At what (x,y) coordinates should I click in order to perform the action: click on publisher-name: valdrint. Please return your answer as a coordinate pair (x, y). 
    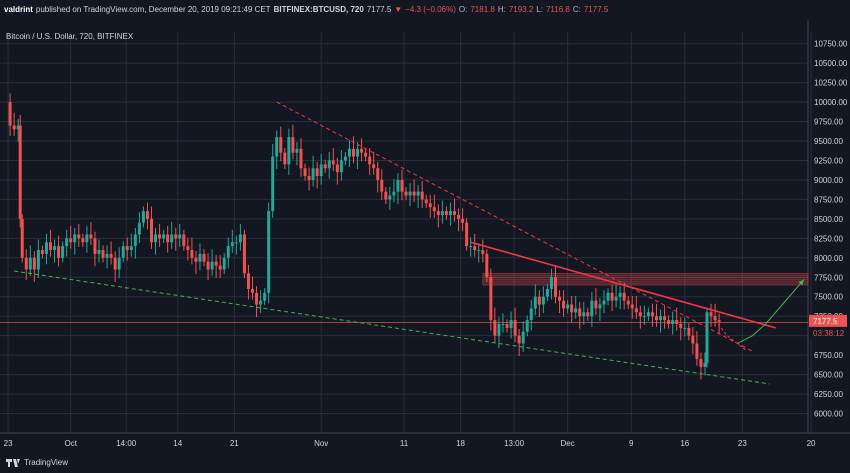
    Looking at the image, I should click on (18, 9).